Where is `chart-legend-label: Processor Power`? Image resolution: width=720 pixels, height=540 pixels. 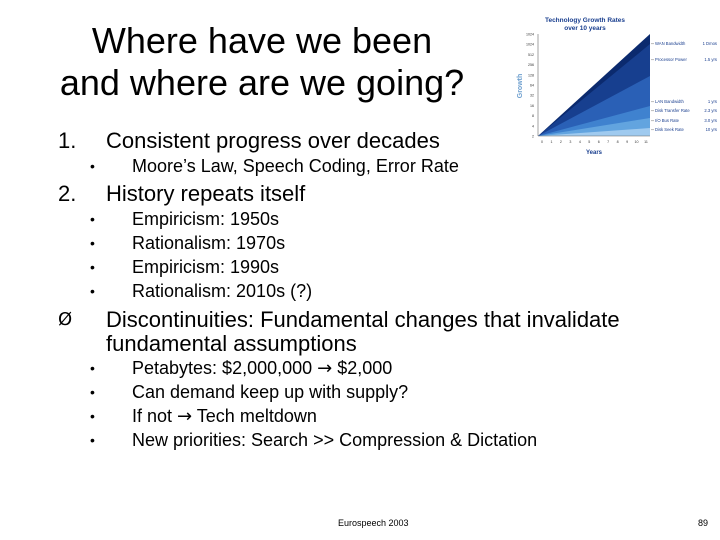
chart-legend-label: Processor Power is located at coordinates (671, 59).